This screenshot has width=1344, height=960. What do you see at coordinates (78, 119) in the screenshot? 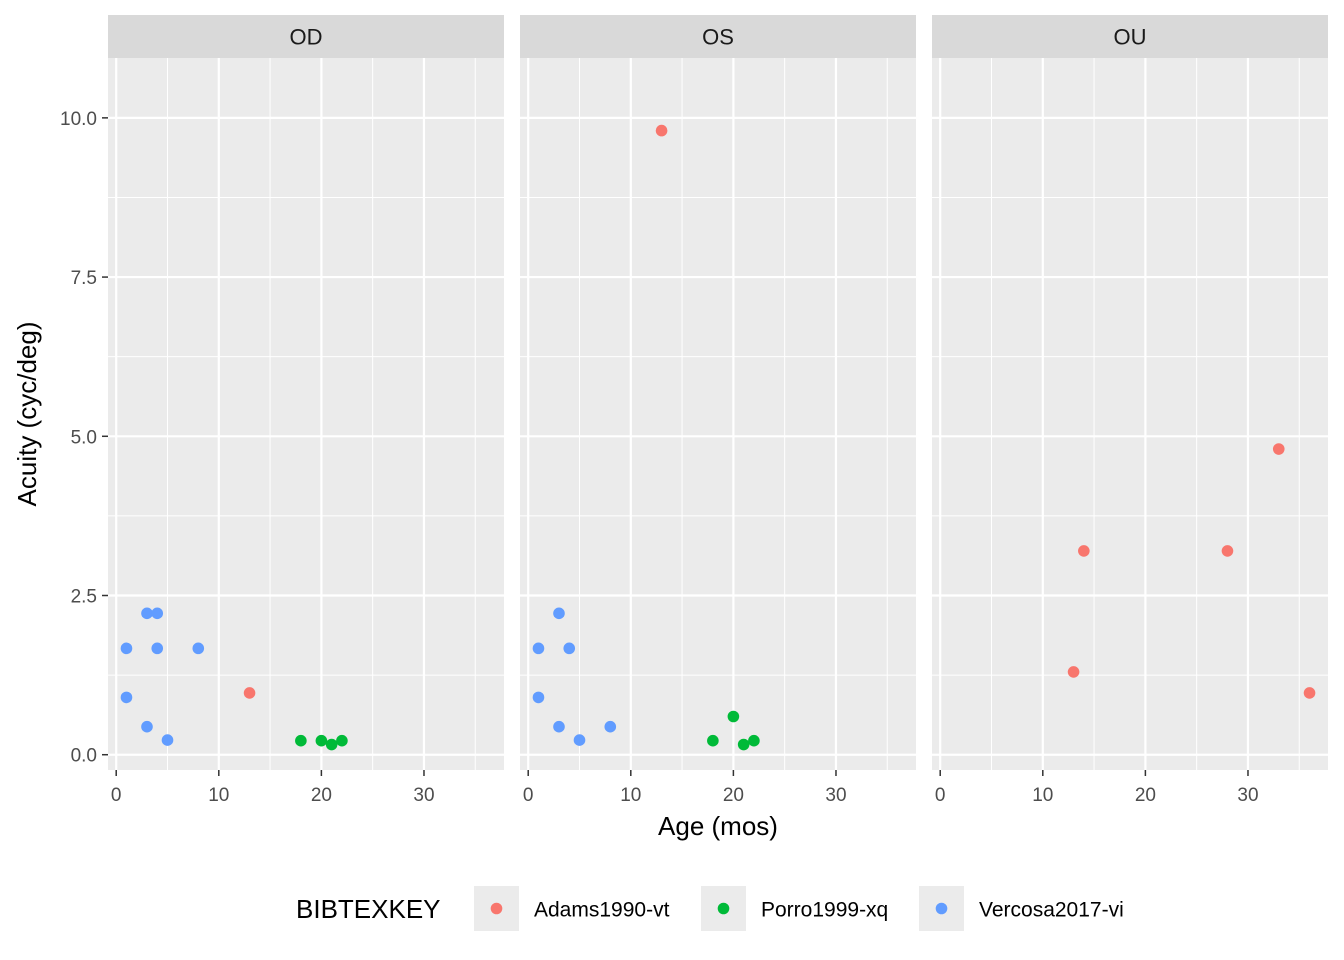
I see `y-tick-label: 10.0` at bounding box center [78, 119].